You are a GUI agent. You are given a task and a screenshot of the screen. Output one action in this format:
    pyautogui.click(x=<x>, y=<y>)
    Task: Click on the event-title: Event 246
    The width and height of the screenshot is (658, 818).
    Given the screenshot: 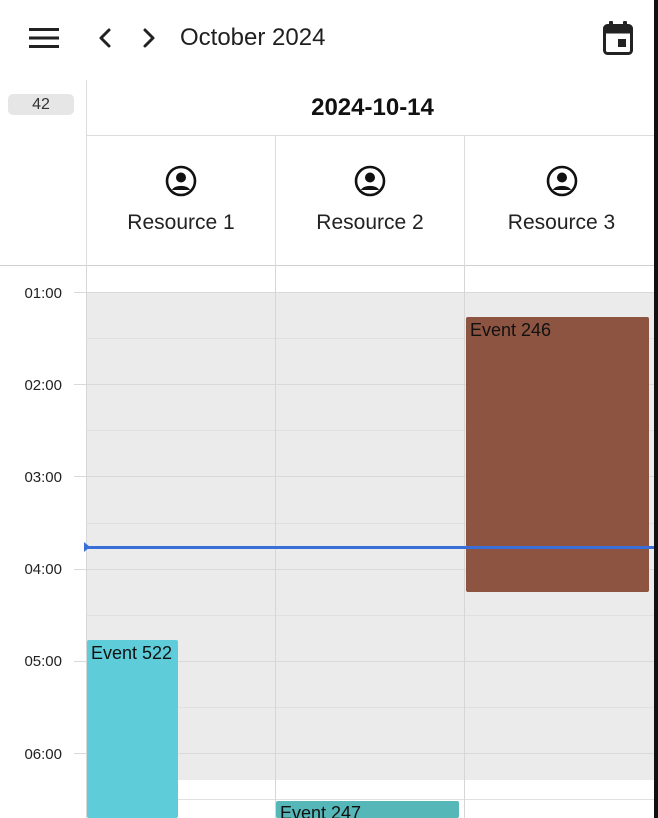 What is the action you would take?
    pyautogui.click(x=511, y=330)
    